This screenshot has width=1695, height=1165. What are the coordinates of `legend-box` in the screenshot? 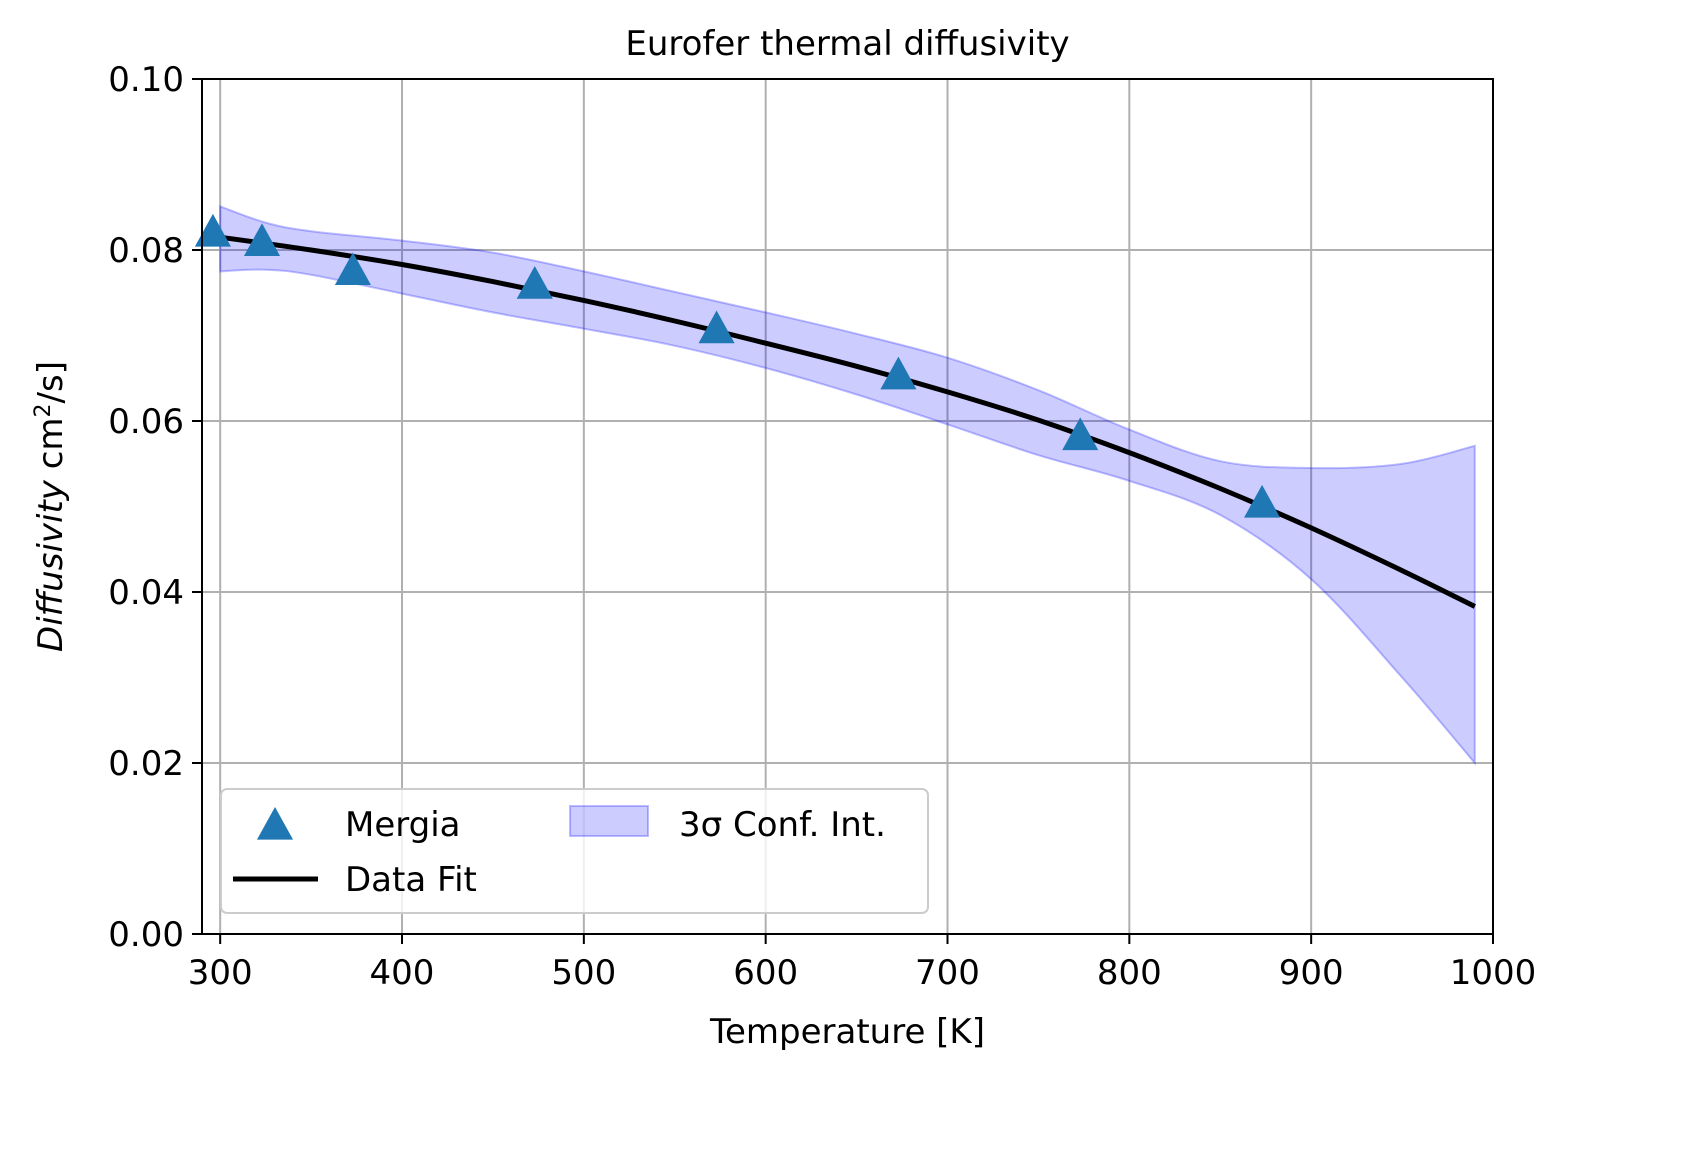 It's located at (574, 851).